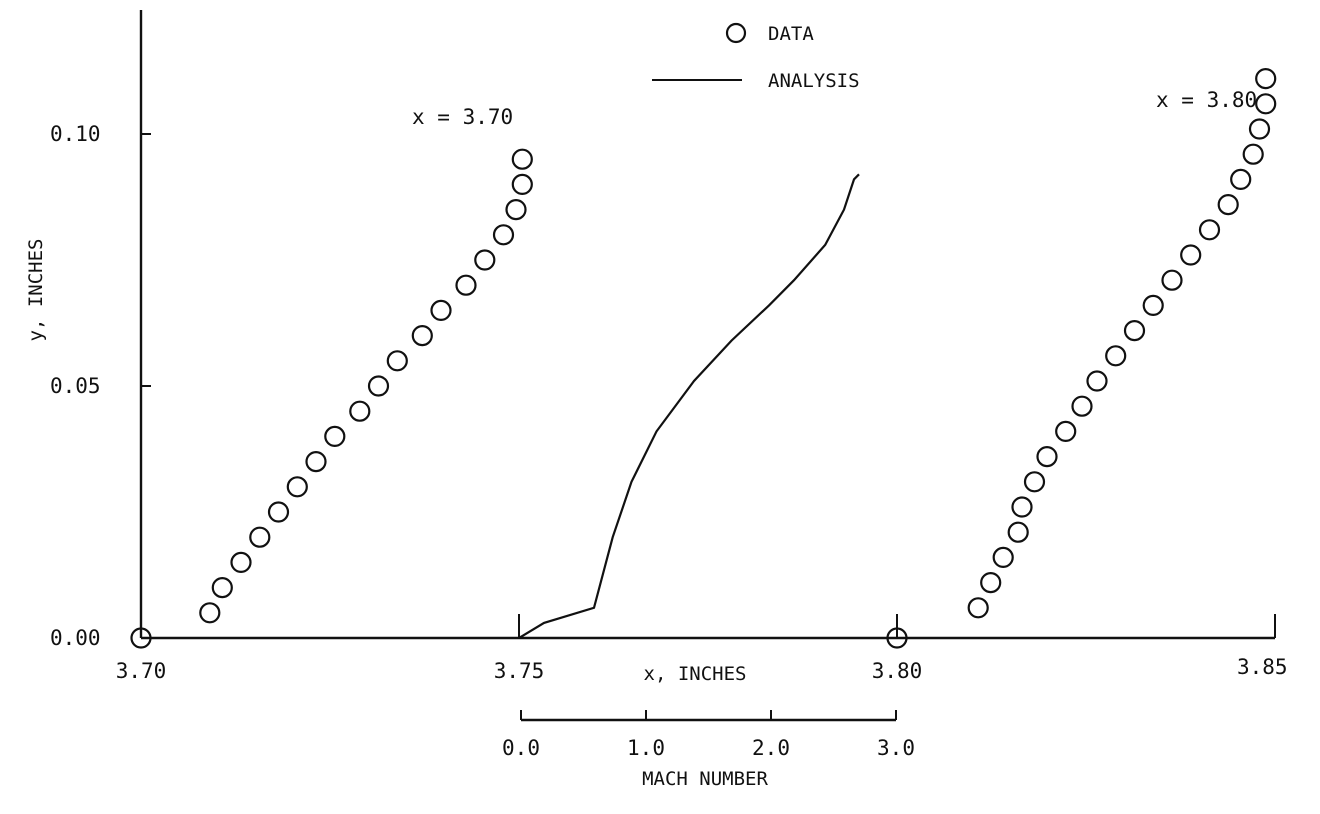 The image size is (1320, 814). What do you see at coordinates (36, 290) in the screenshot?
I see `y-axis-title: y, INCHES` at bounding box center [36, 290].